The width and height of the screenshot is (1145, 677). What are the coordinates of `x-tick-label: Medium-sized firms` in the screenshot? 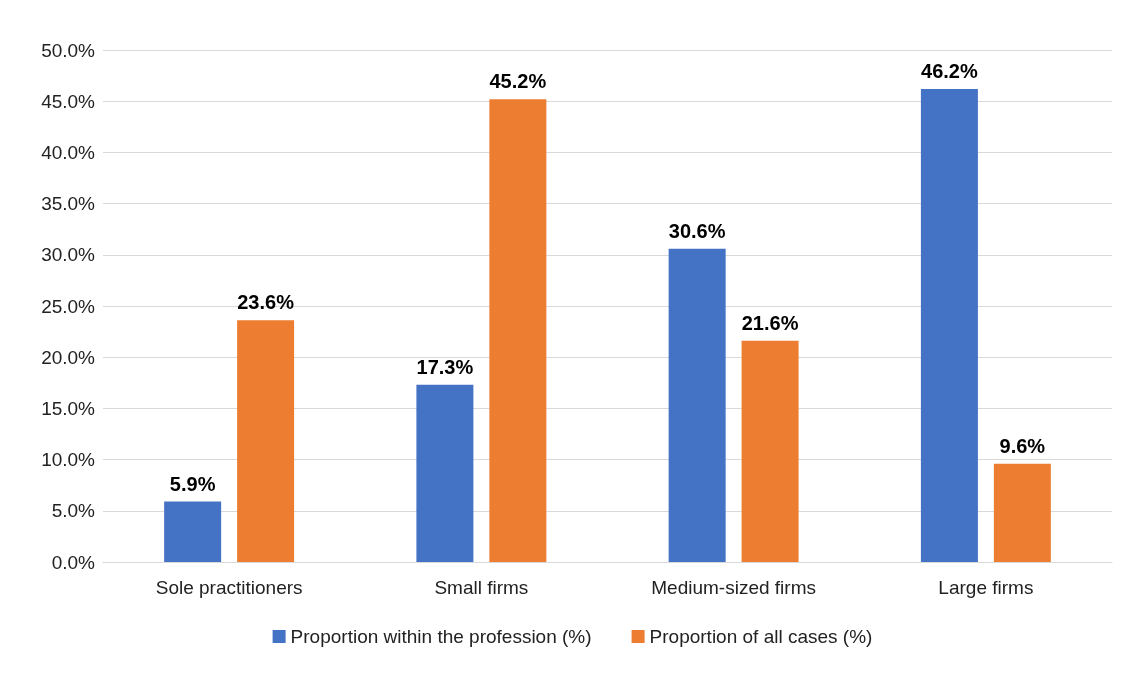 It's located at (733, 587).